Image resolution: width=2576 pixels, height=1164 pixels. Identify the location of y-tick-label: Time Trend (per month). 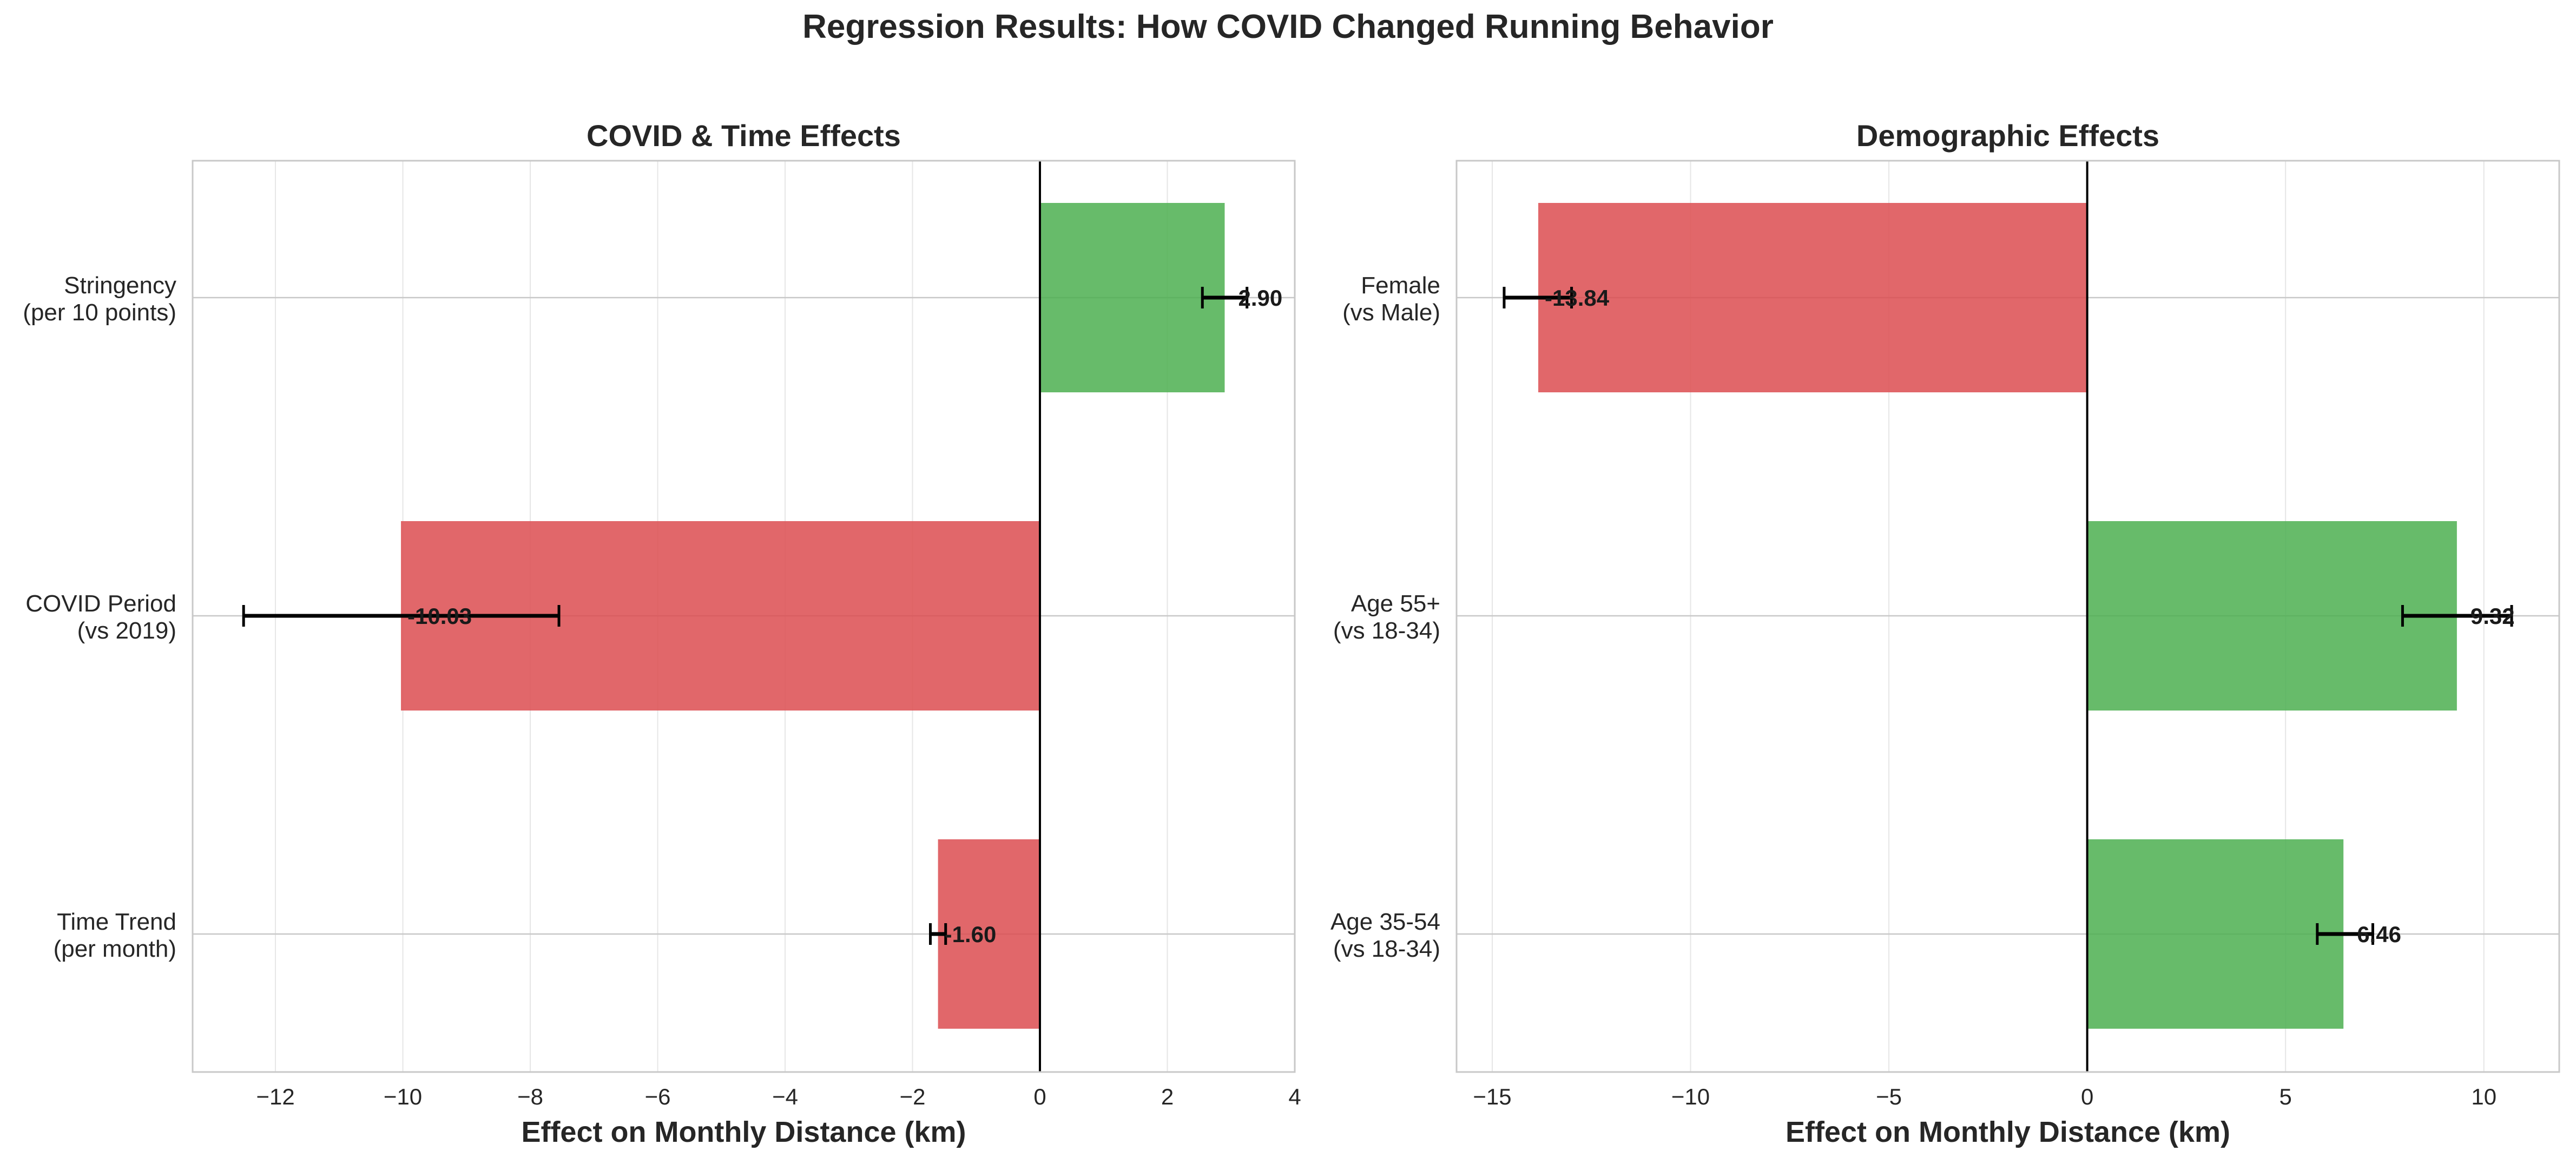
(115, 935).